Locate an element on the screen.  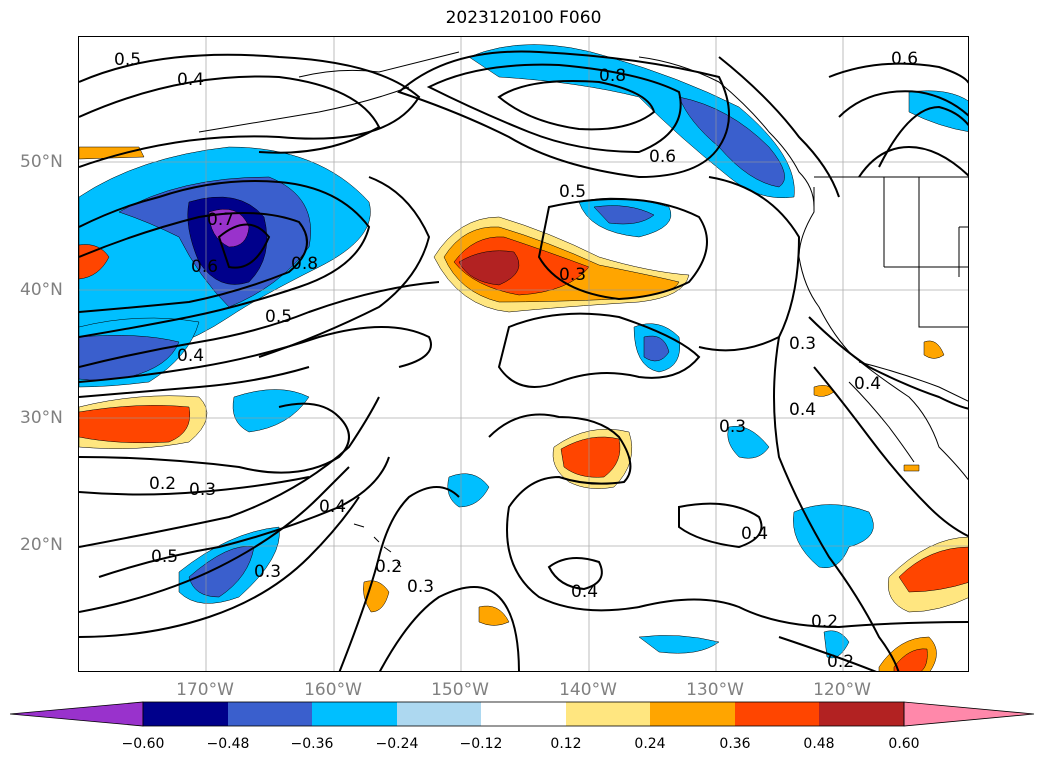
latitude-label: 20°N is located at coordinates (41, 545).